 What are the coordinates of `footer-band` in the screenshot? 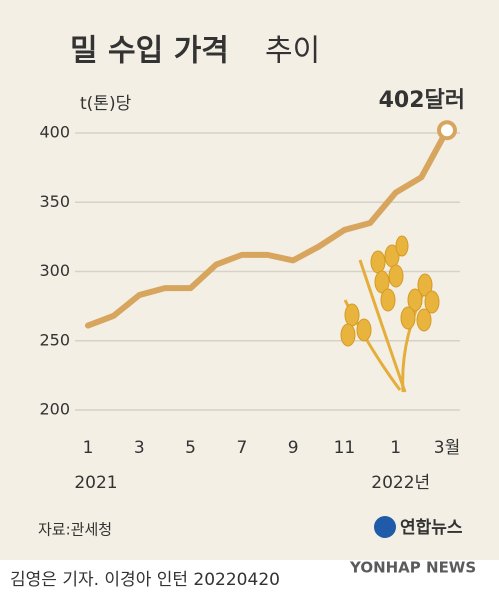 It's located at (249, 578).